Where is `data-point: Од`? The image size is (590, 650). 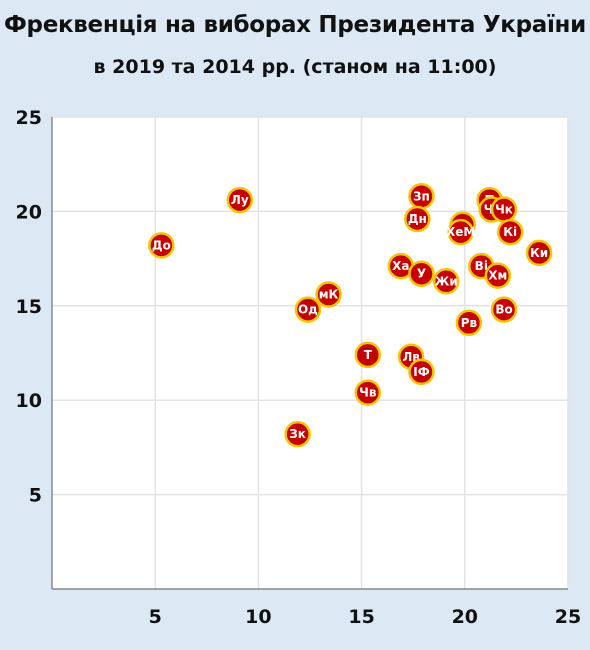 data-point: Од is located at coordinates (308, 309).